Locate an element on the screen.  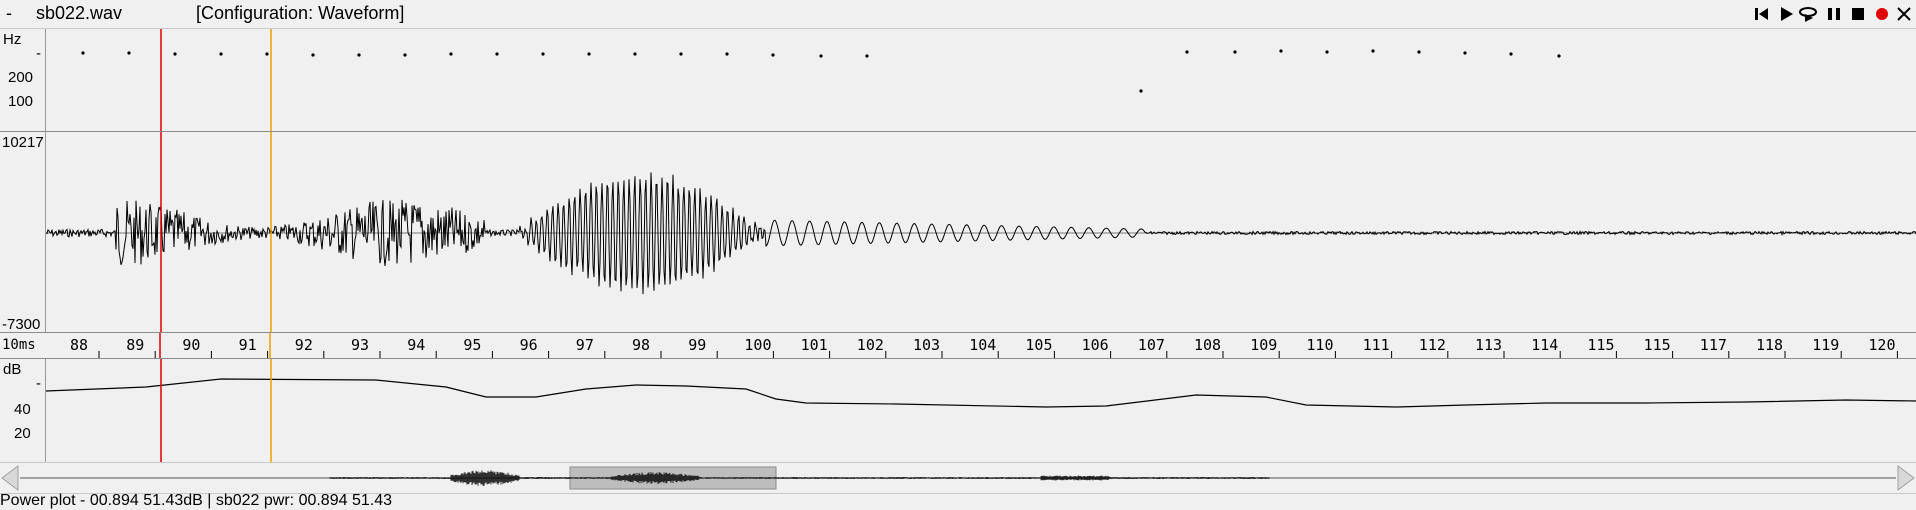
time-tick-label: 93 is located at coordinates (360, 345).